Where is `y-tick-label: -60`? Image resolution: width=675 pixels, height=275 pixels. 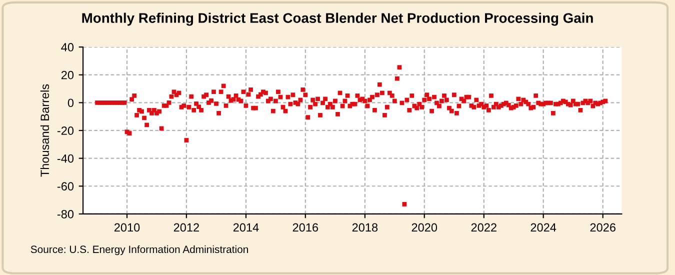 y-tick-label: -60 is located at coordinates (65, 186).